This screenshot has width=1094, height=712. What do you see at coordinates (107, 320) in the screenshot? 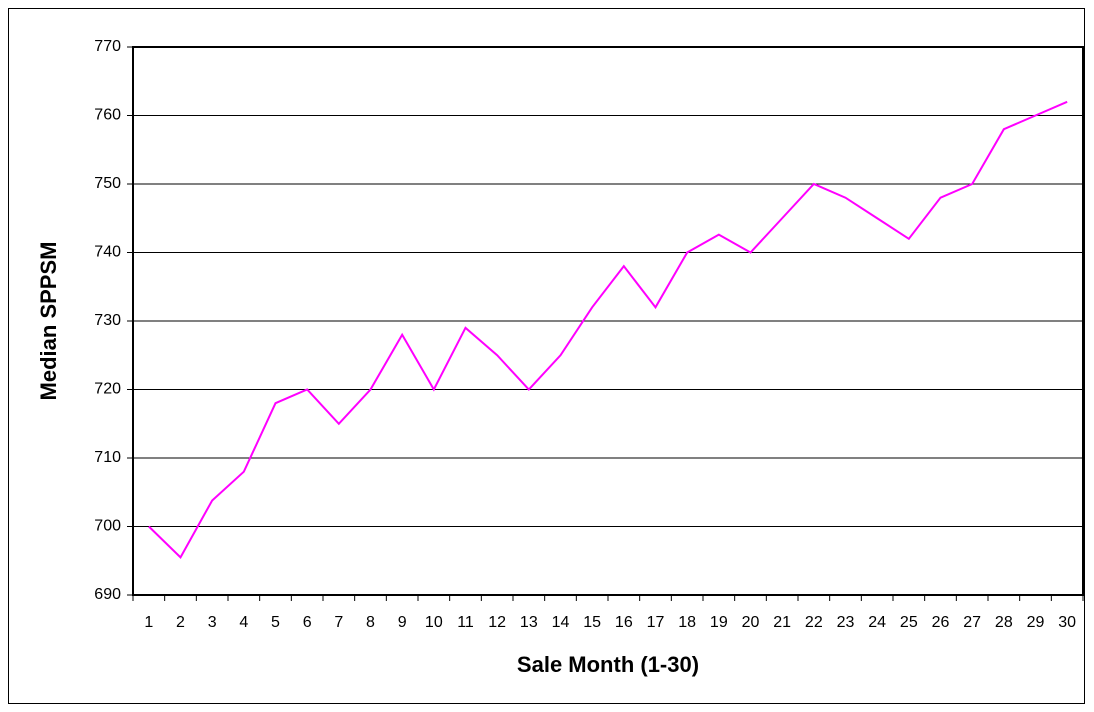
I see `y-tick-label: 730` at bounding box center [107, 320].